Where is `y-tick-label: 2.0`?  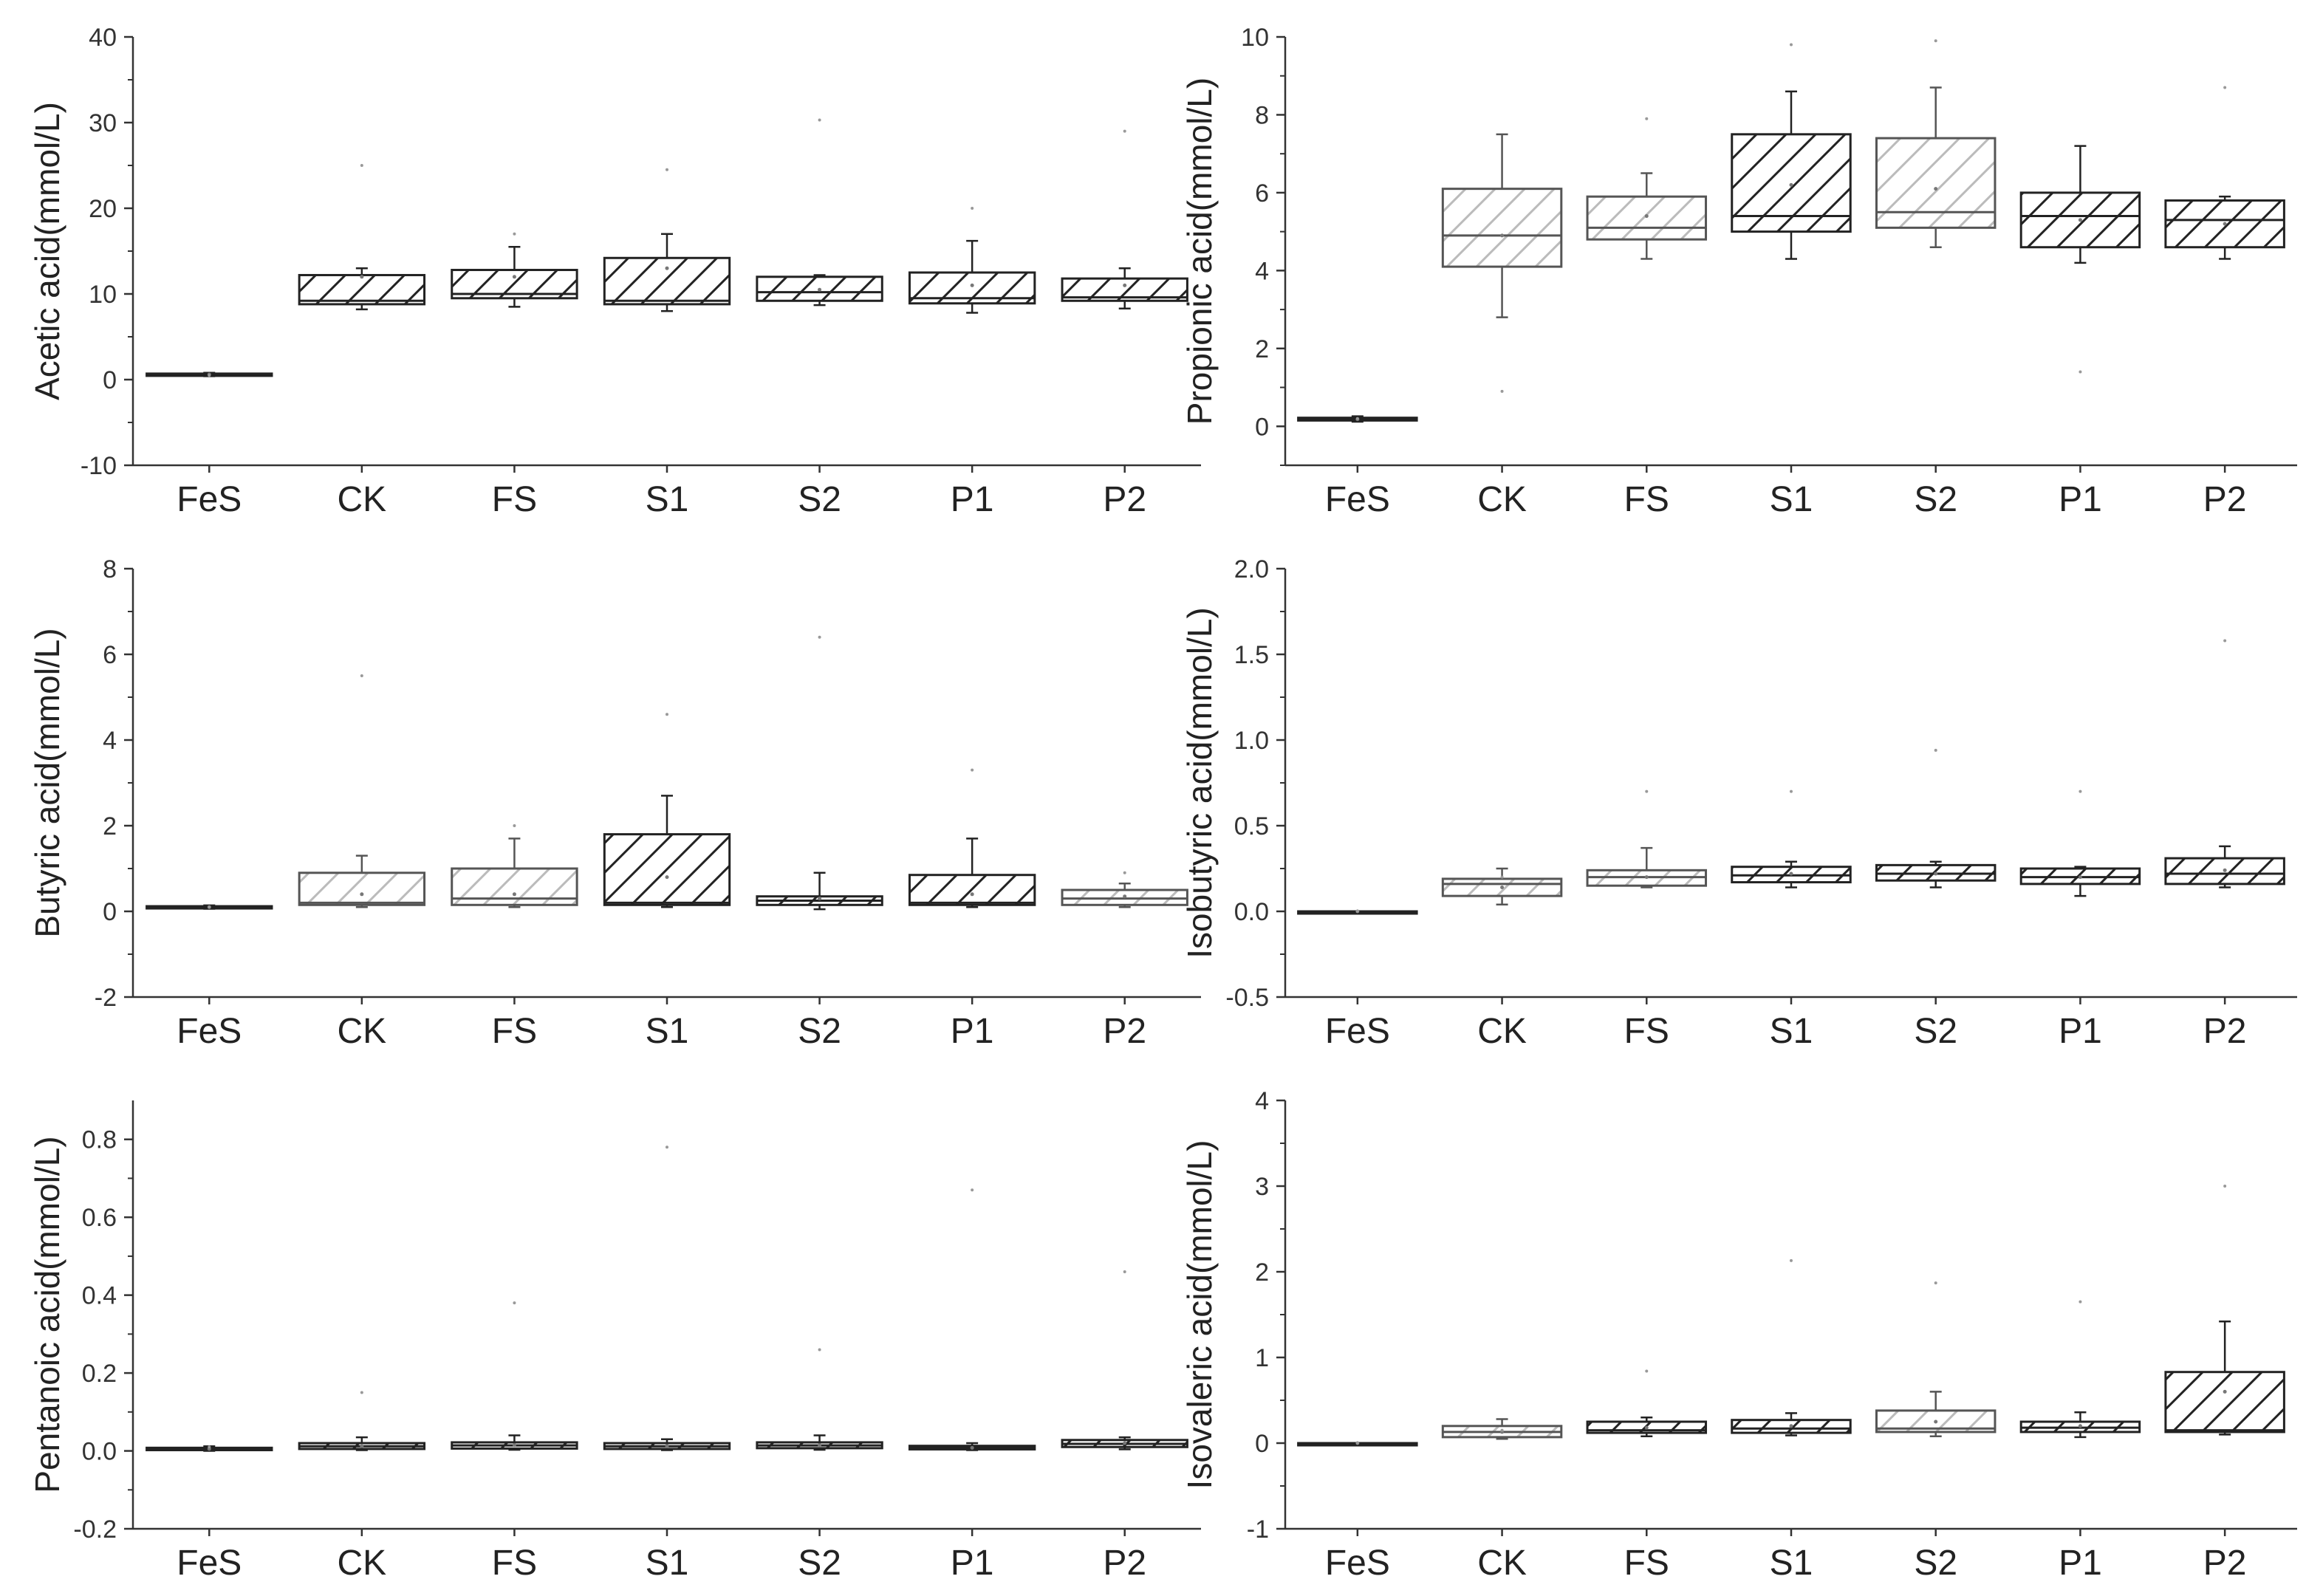 y-tick-label: 2.0 is located at coordinates (1251, 569).